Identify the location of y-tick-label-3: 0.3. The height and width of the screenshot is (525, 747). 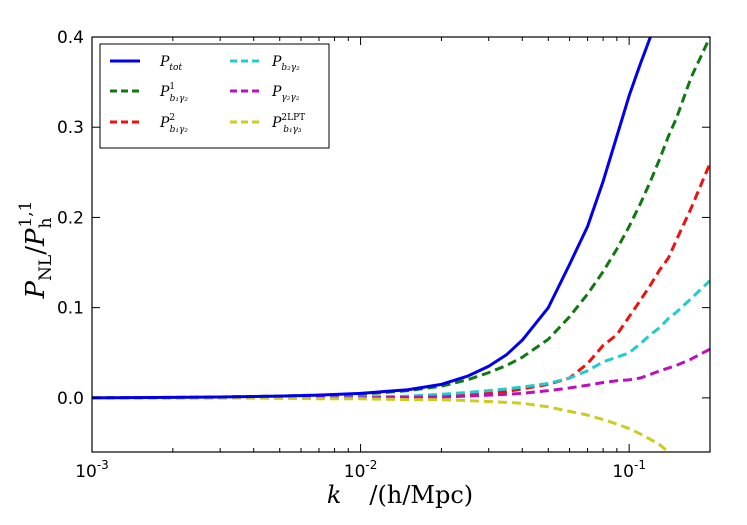
(70, 128).